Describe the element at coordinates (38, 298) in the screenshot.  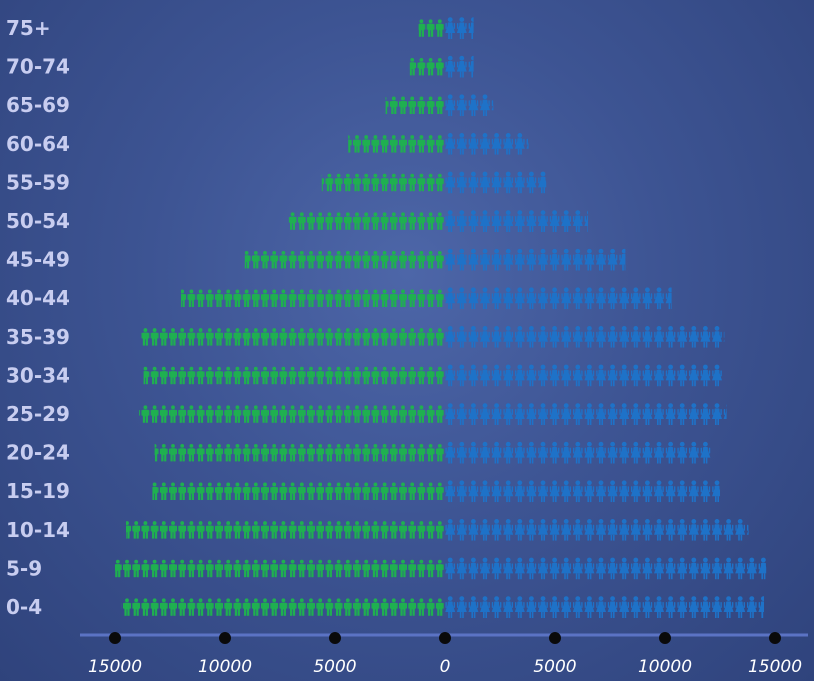
I see `age-label: 40-44` at that location.